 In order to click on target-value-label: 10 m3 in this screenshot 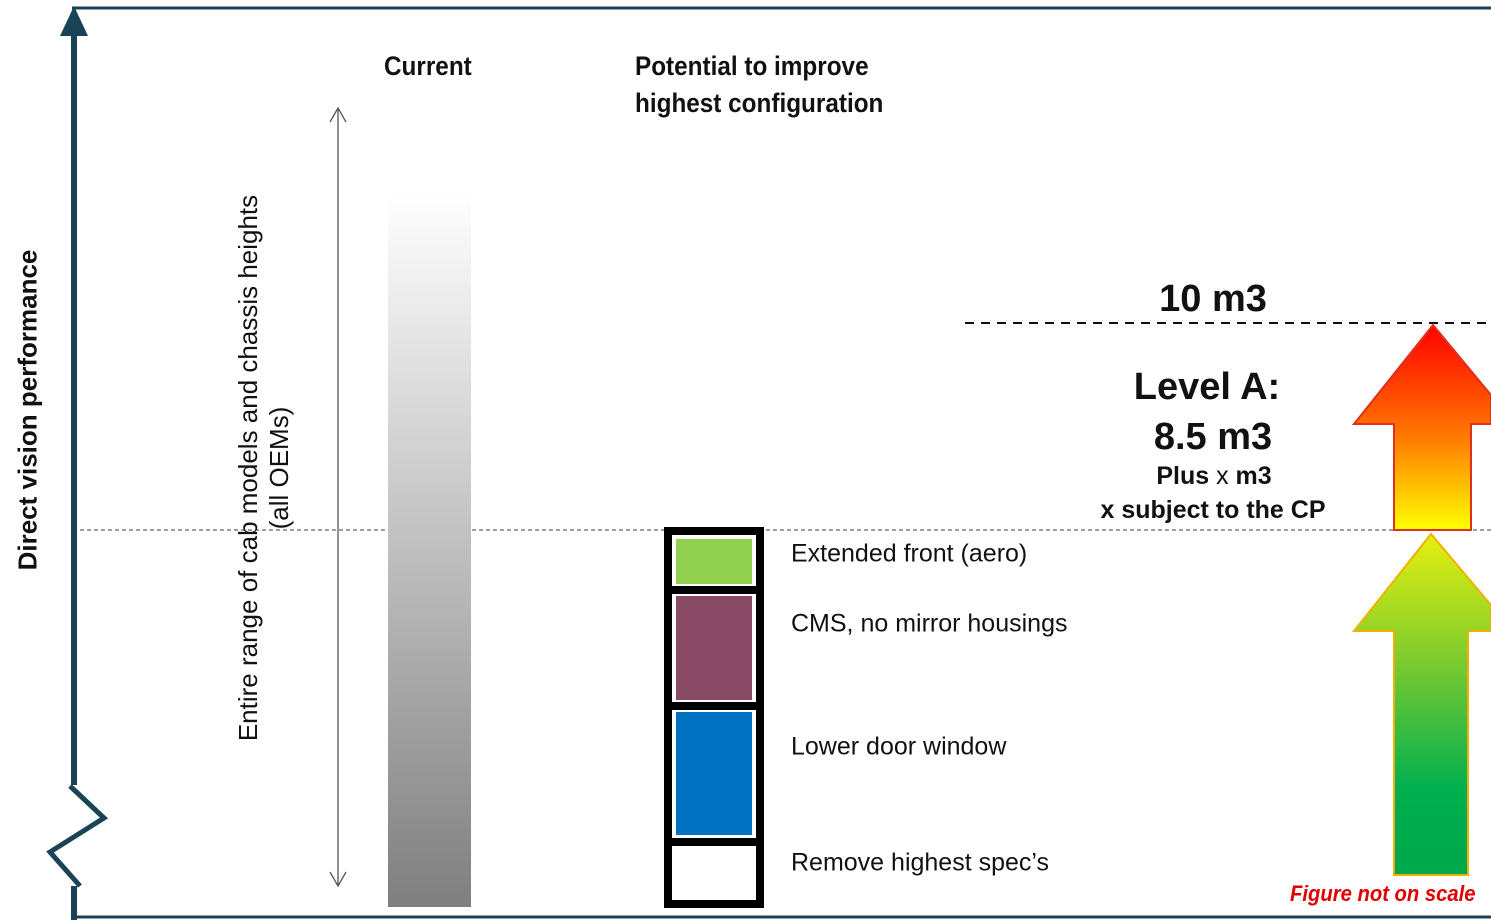, I will do `click(1213, 299)`.